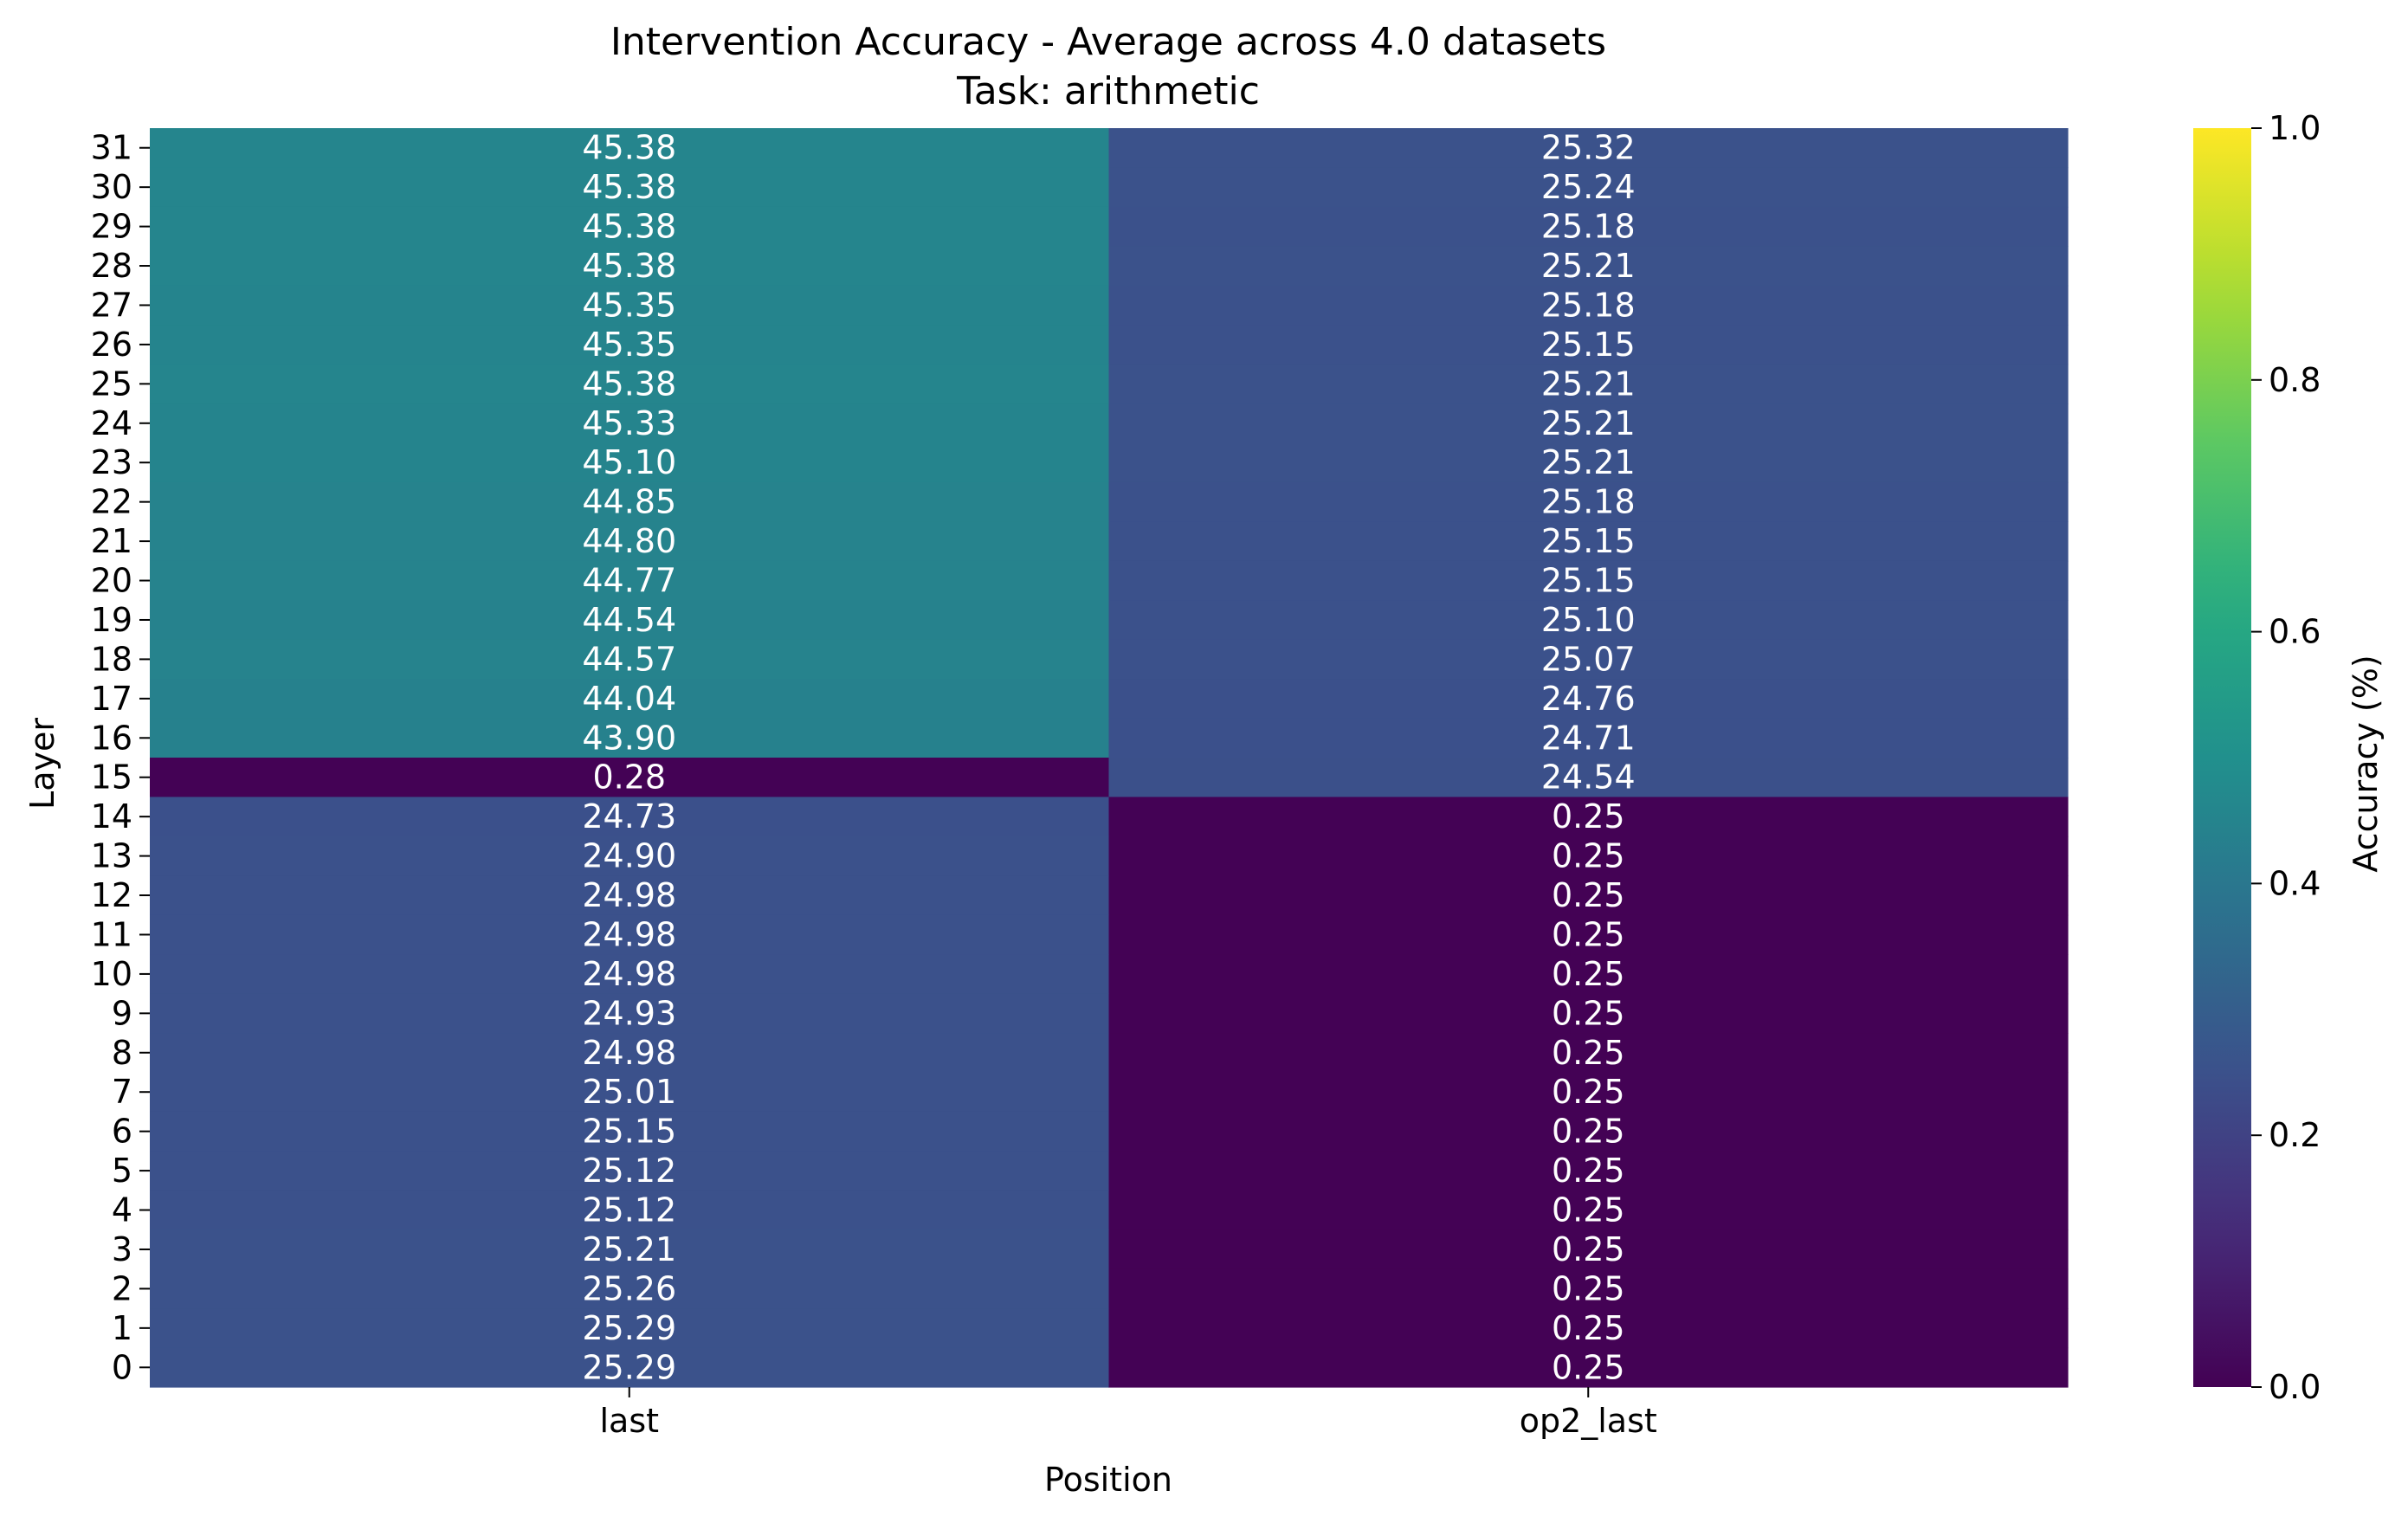 The image size is (2408, 1523). What do you see at coordinates (1589, 659) in the screenshot?
I see `cell-value-label: 25.07` at bounding box center [1589, 659].